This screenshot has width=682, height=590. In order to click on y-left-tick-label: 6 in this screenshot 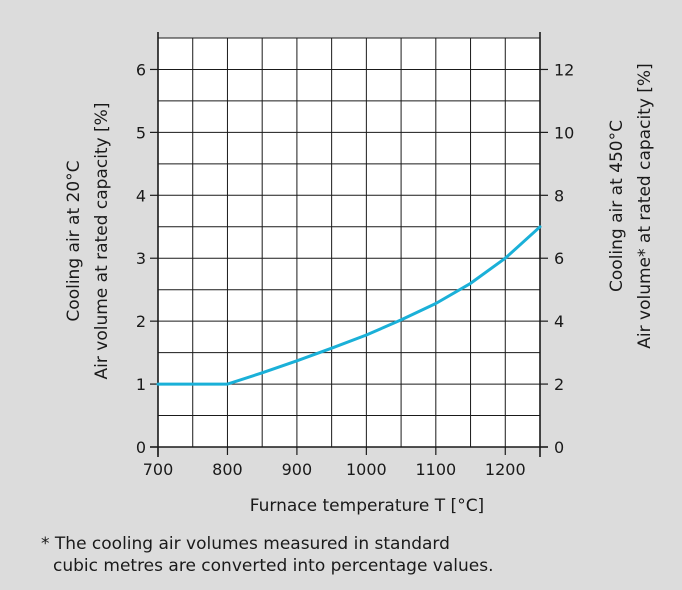, I will do `click(141, 69)`.